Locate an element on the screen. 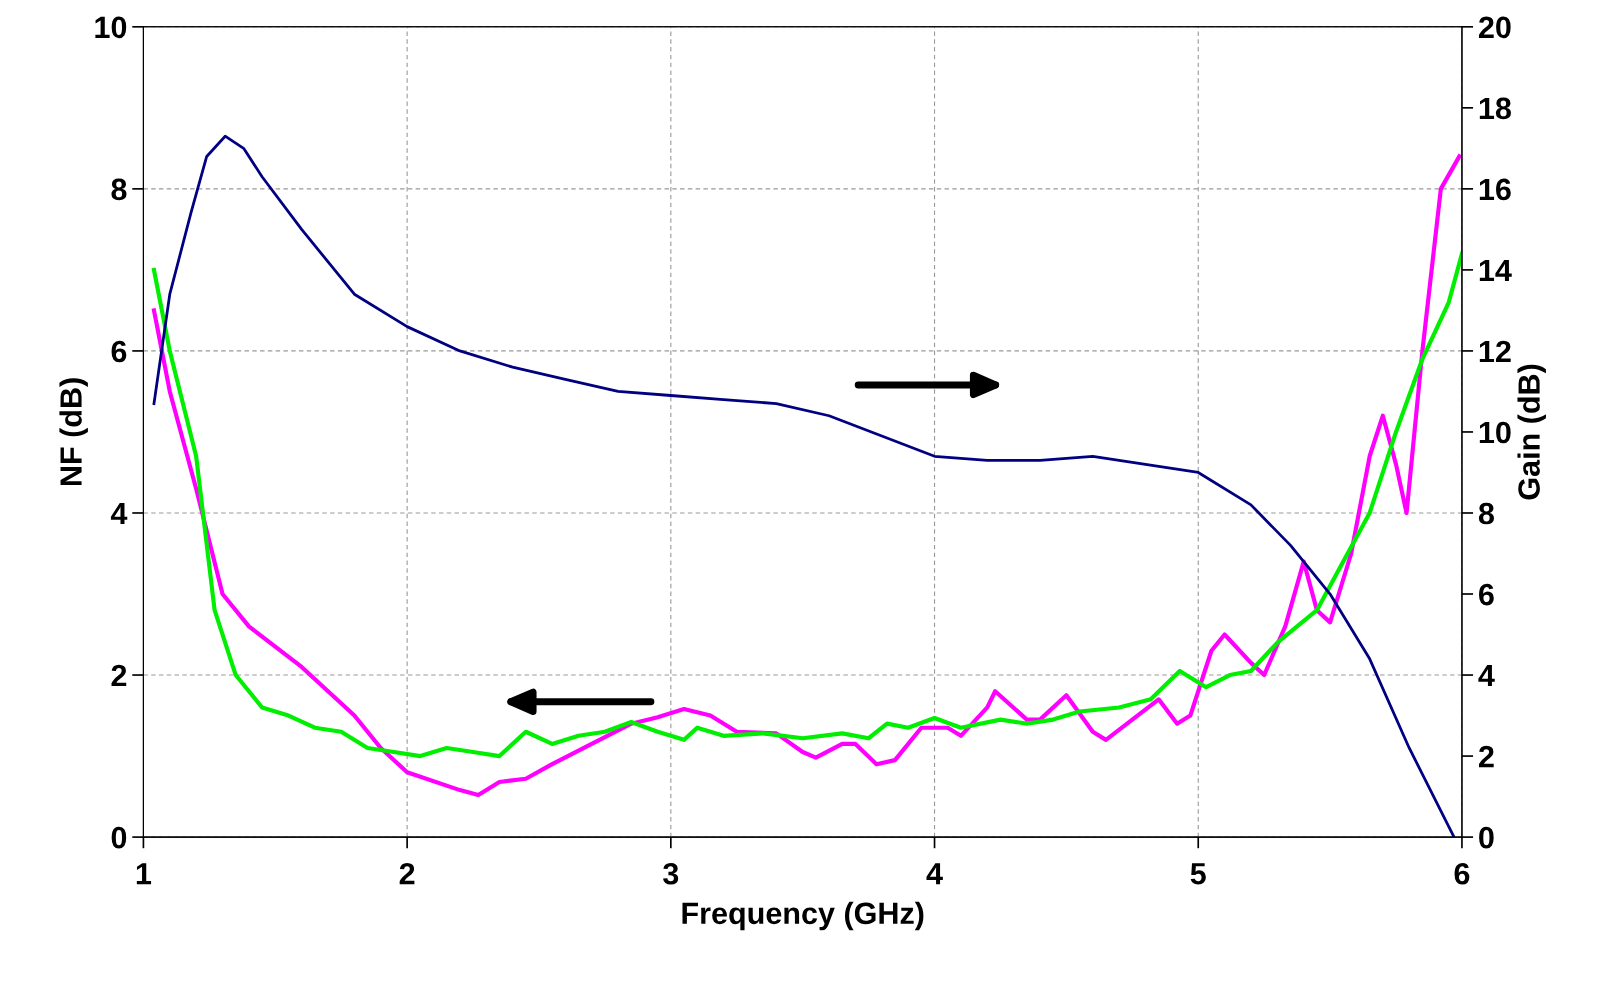 This screenshot has width=1606, height=993. y-tick-label: 8 is located at coordinates (119, 189).